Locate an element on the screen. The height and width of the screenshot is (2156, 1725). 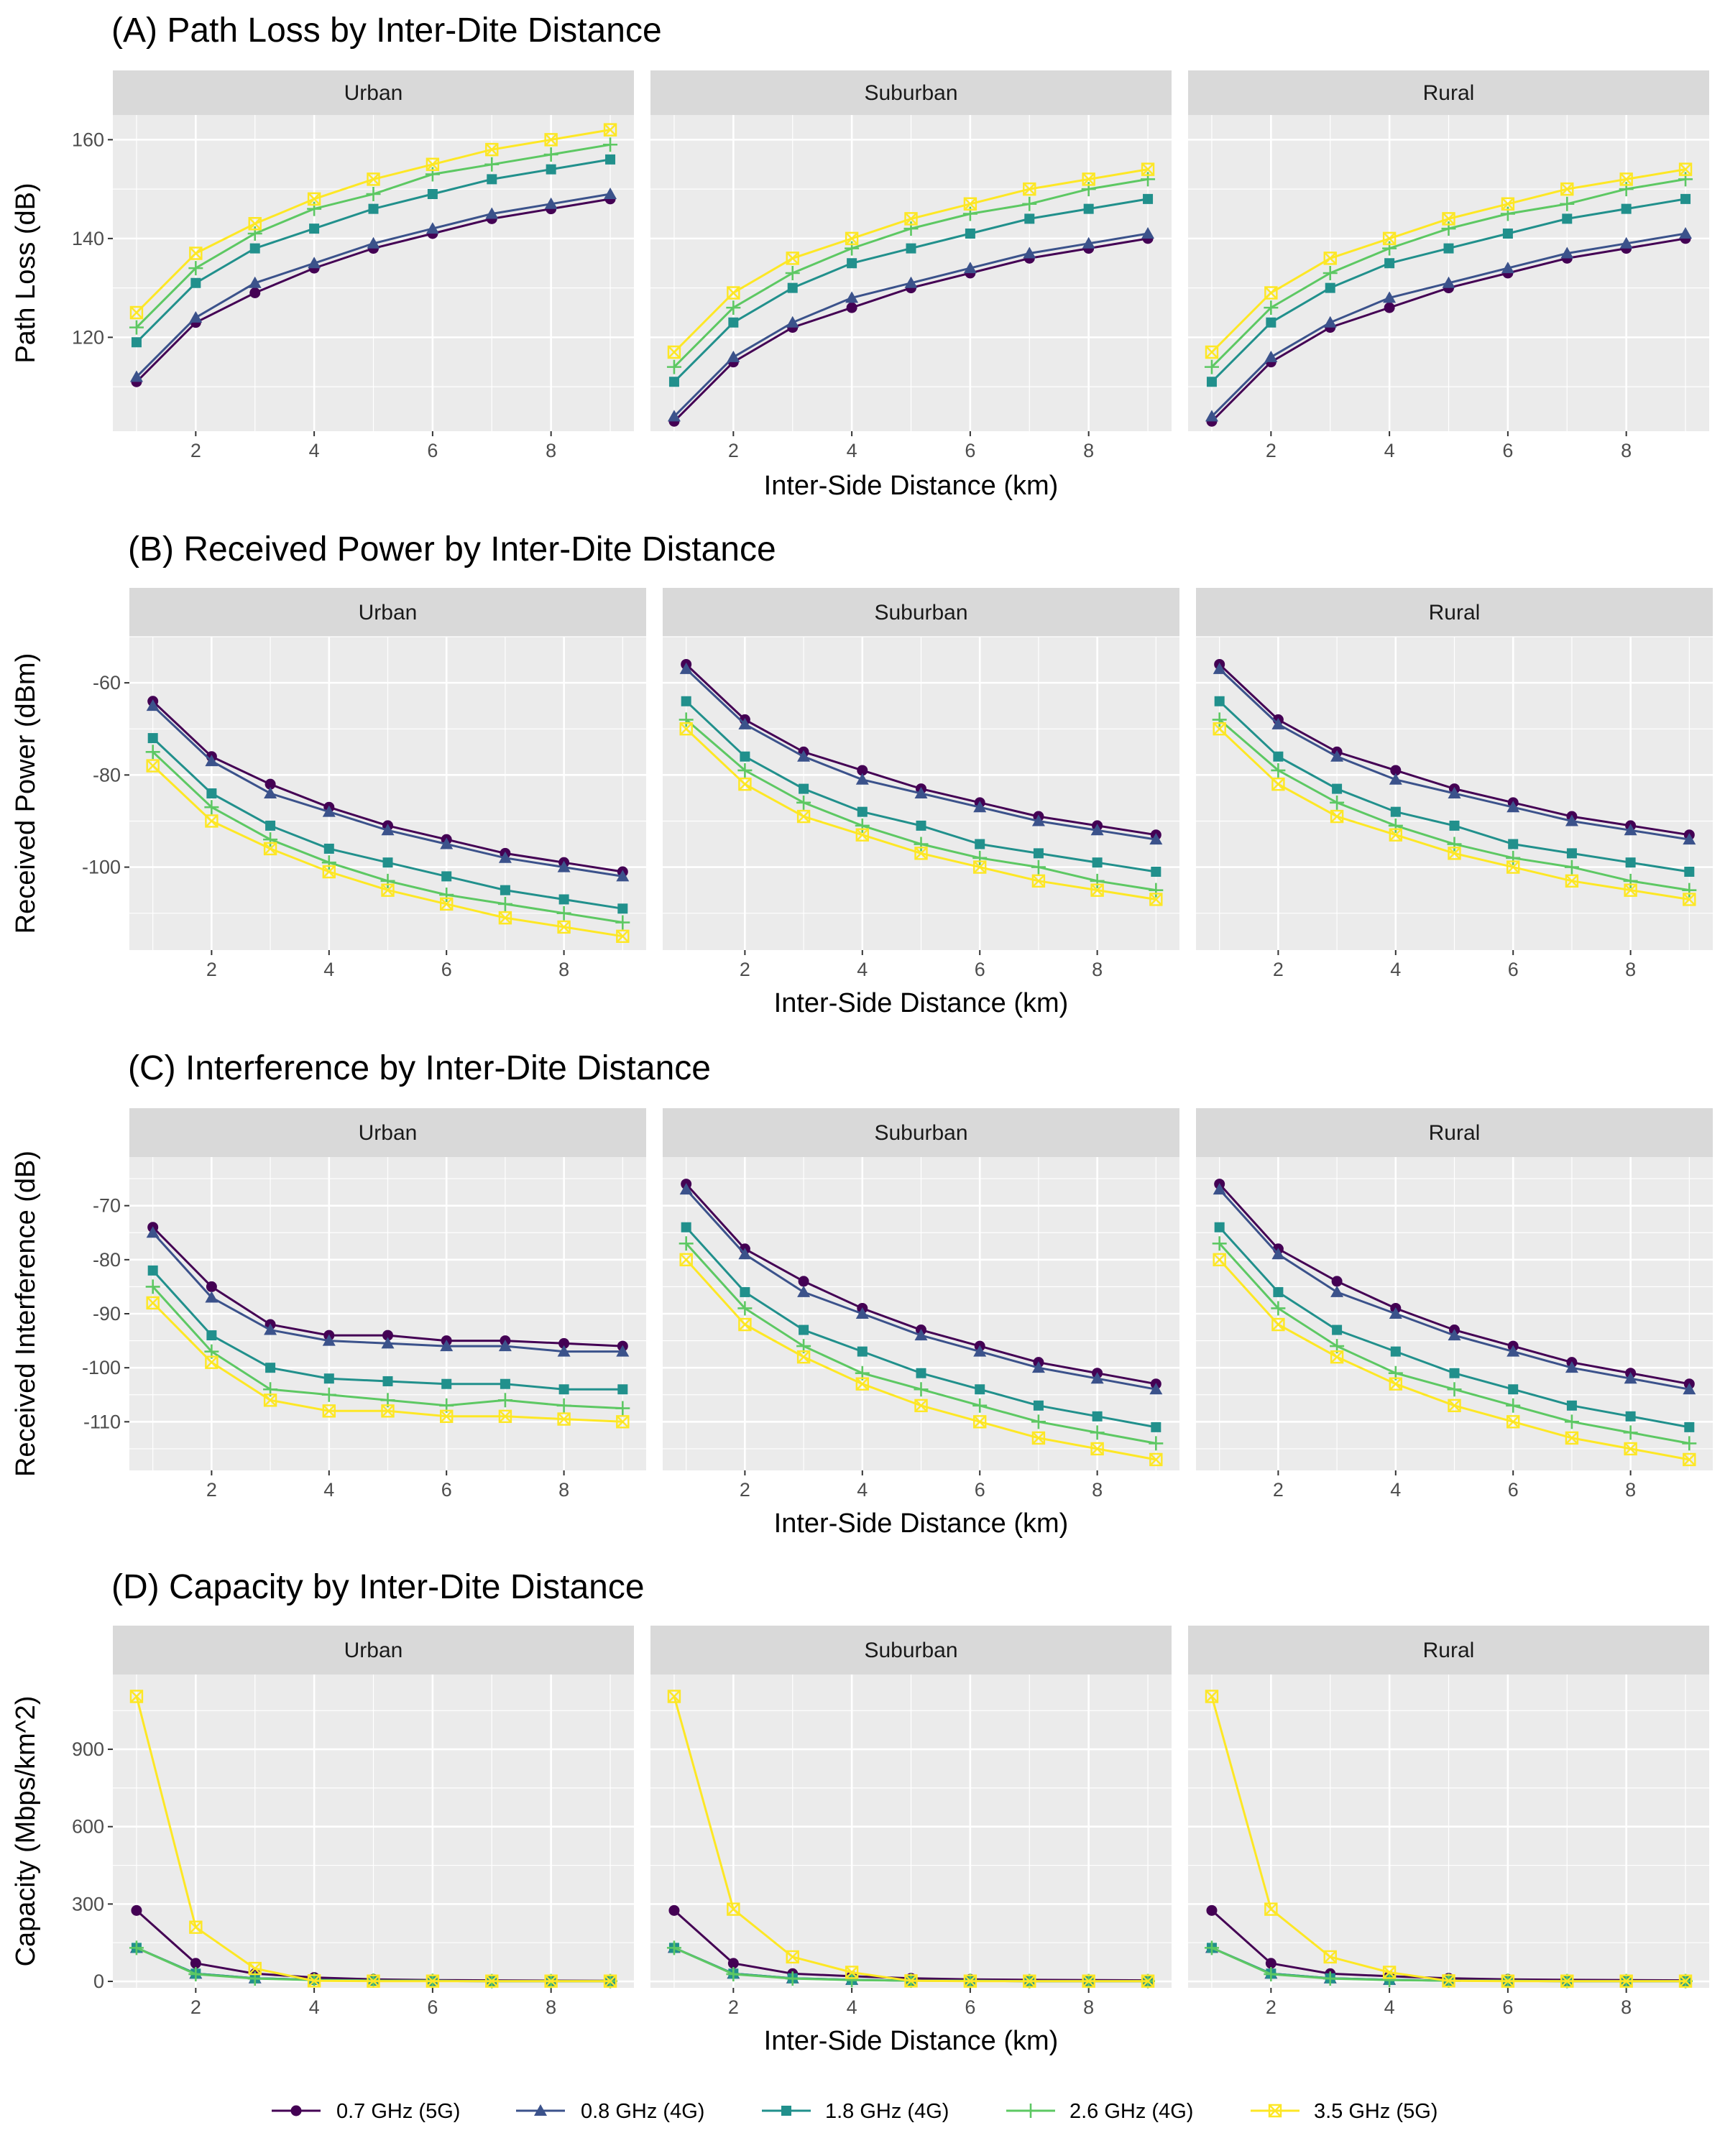
facet-panel-suburban: Suburban 2 4 6 8 is located at coordinates (921, 1304).